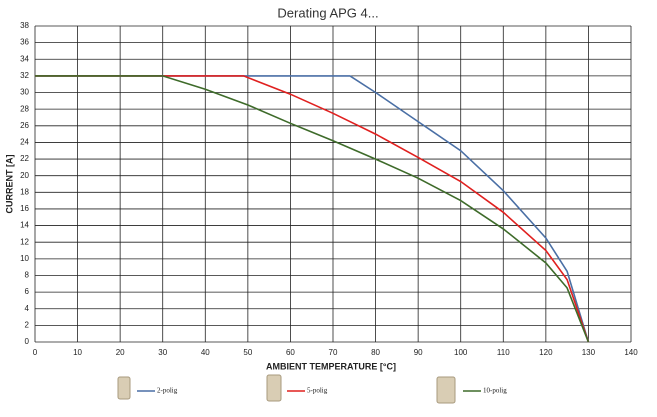  What do you see at coordinates (27, 291) in the screenshot?
I see `y-tick-label: 6` at bounding box center [27, 291].